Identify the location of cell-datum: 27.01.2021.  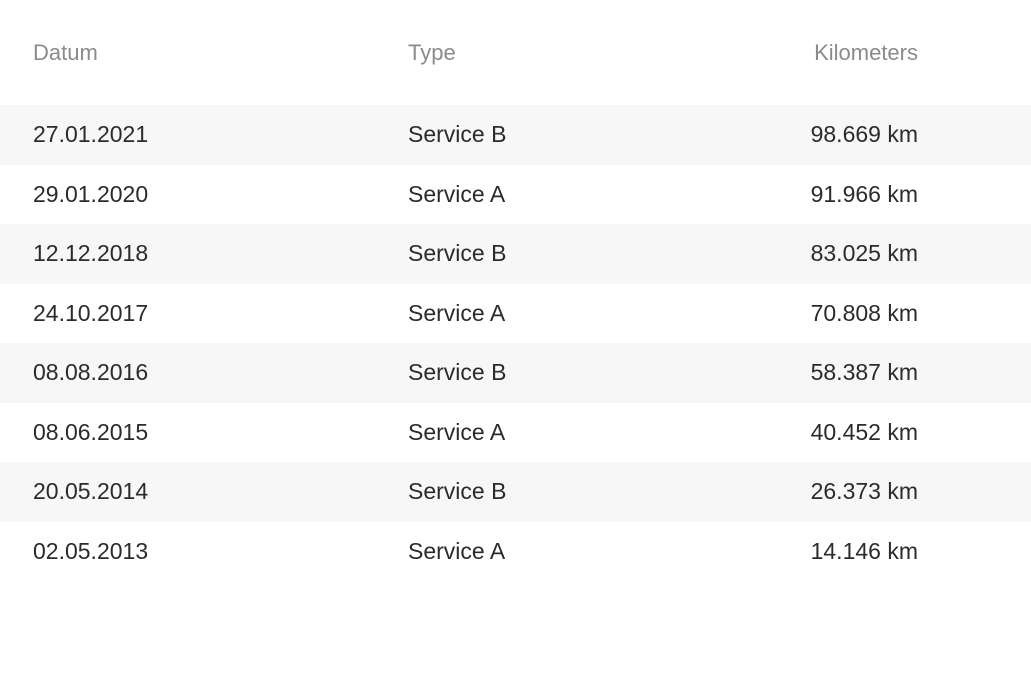
(187, 135).